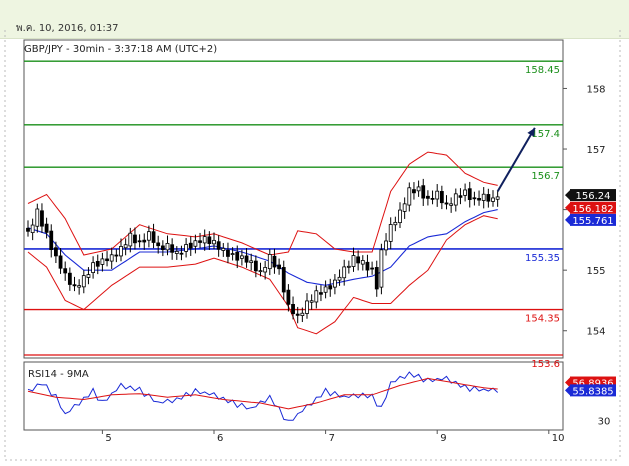 This screenshot has width=629, height=466. I want to click on level-label: 157.4, so click(545, 134).